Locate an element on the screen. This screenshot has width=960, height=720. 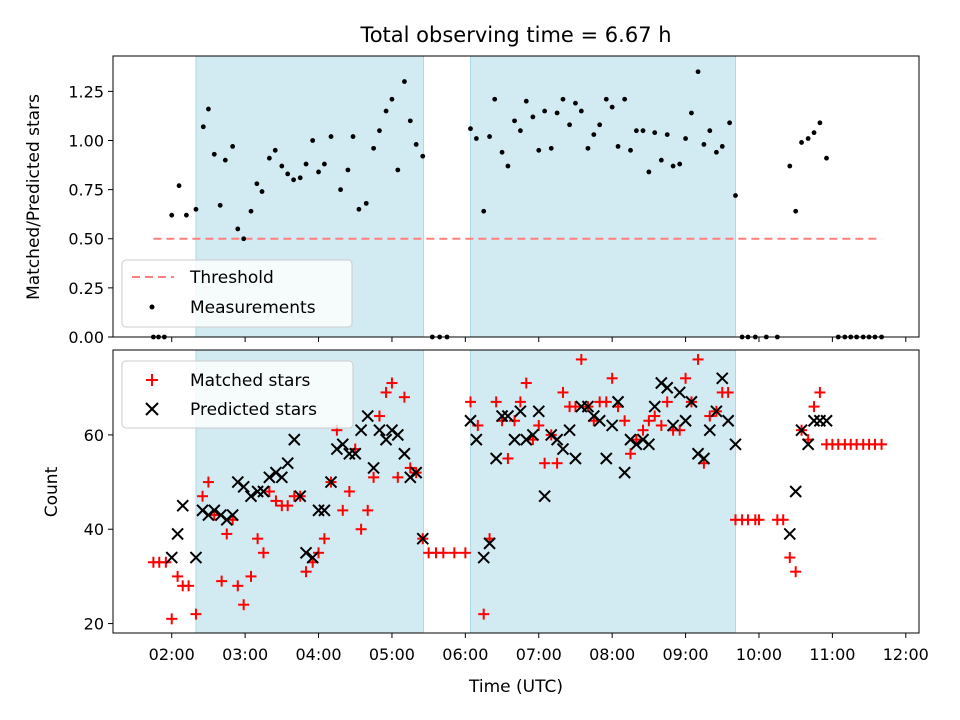
x-tick-label: 07:00 is located at coordinates (539, 654).